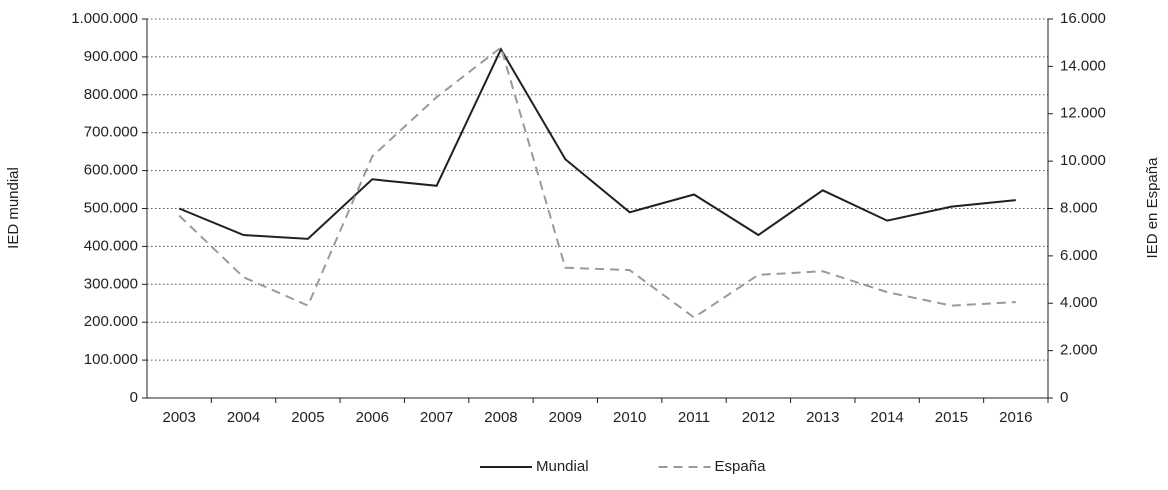 The height and width of the screenshot is (490, 1168). What do you see at coordinates (1083, 65) in the screenshot?
I see `y2-tick-label: 14.000` at bounding box center [1083, 65].